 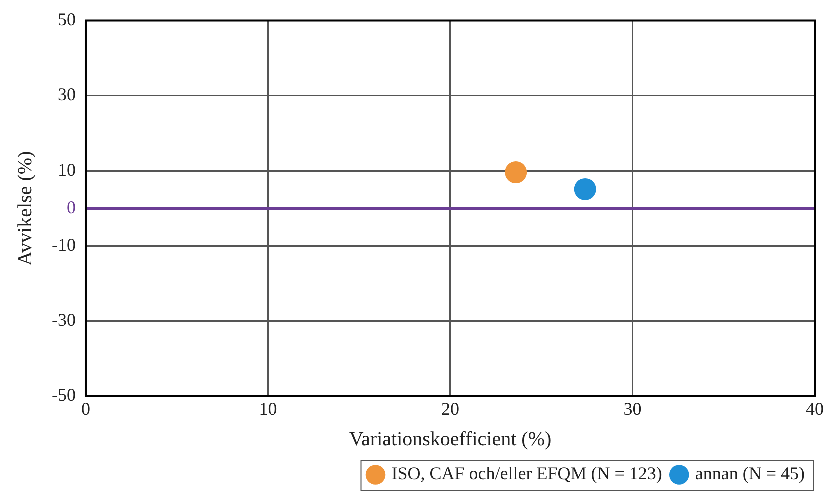 What do you see at coordinates (527, 474) in the screenshot?
I see `legend-label: ISO, CAF och/eller EFQM (N = 123)` at bounding box center [527, 474].